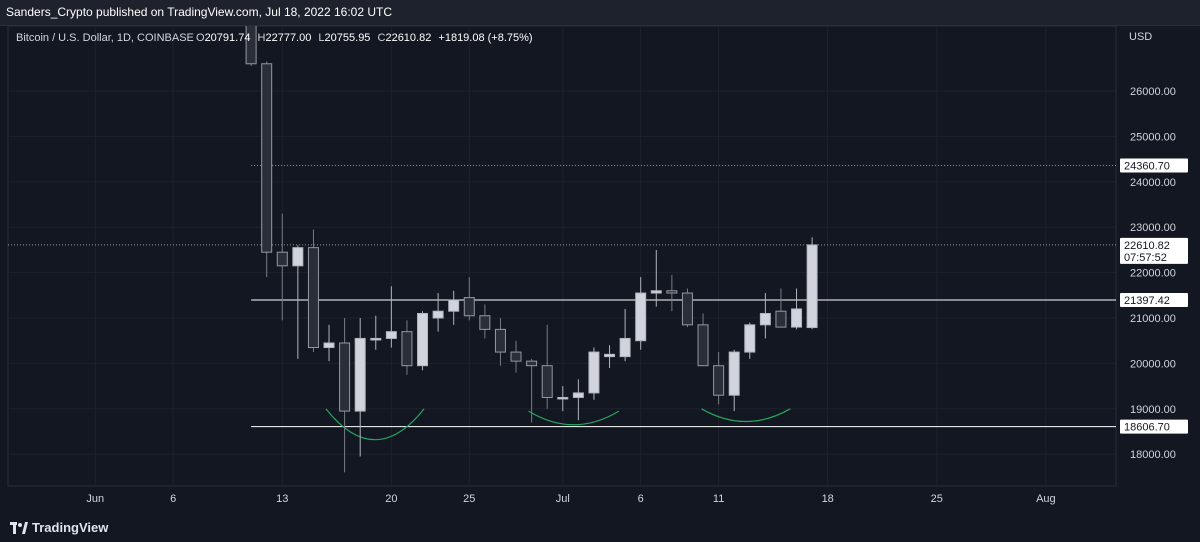 This screenshot has width=1200, height=542. What do you see at coordinates (391, 499) in the screenshot?
I see `x-tick-label: 20` at bounding box center [391, 499].